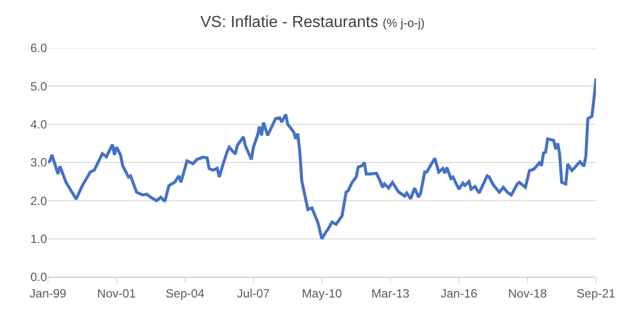  Describe the element at coordinates (39, 48) in the screenshot. I see `y-tick-label: 6.0` at that location.